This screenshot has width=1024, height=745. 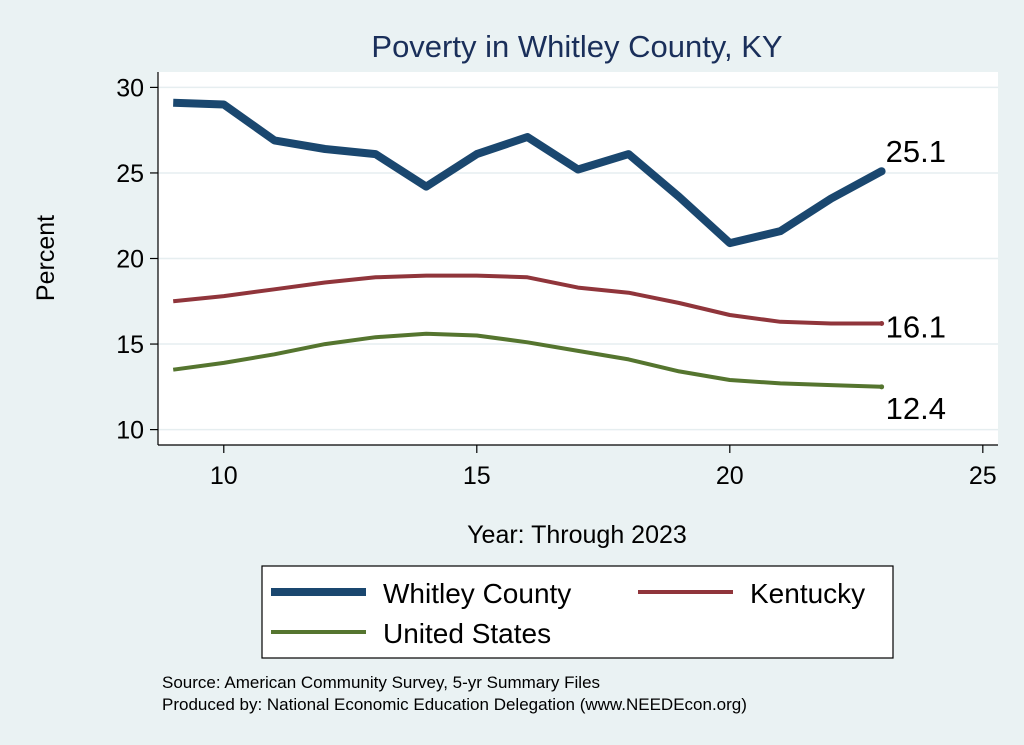 What do you see at coordinates (603, 467) in the screenshot?
I see `x-axis-ticks: 10 15 20 25` at bounding box center [603, 467].